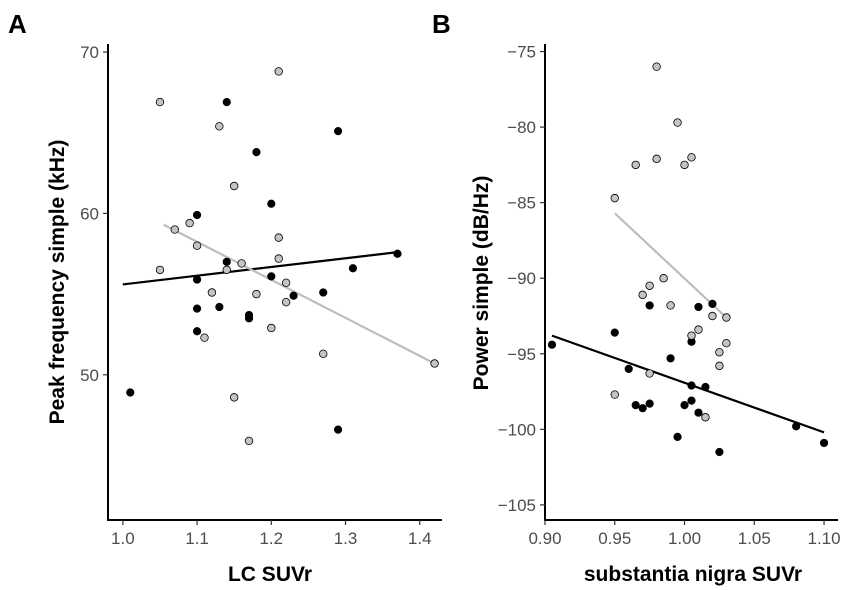  I want to click on panel-b-x-ticks: 0.90 0.95 1.00 1.05 1.10, so click(684, 534).